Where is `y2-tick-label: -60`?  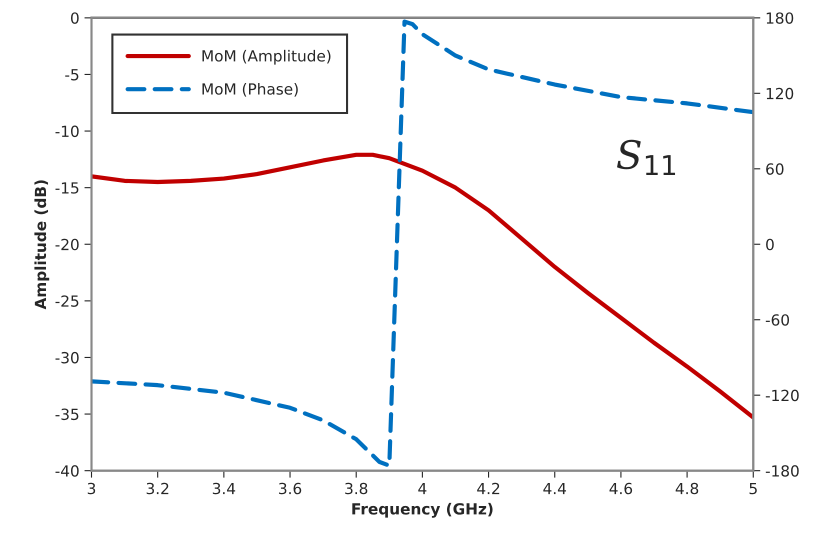 y2-tick-label: -60 is located at coordinates (778, 320).